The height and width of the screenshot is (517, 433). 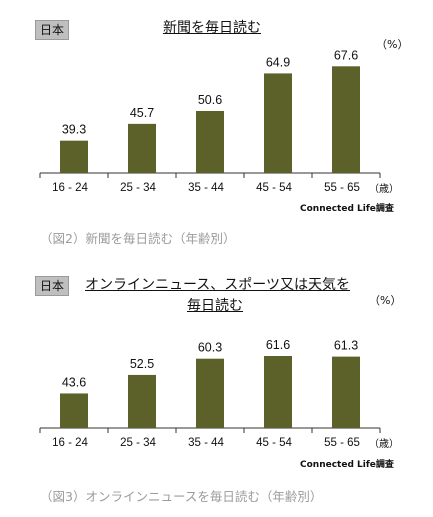 I want to click on data-label: 61.6, so click(x=278, y=345).